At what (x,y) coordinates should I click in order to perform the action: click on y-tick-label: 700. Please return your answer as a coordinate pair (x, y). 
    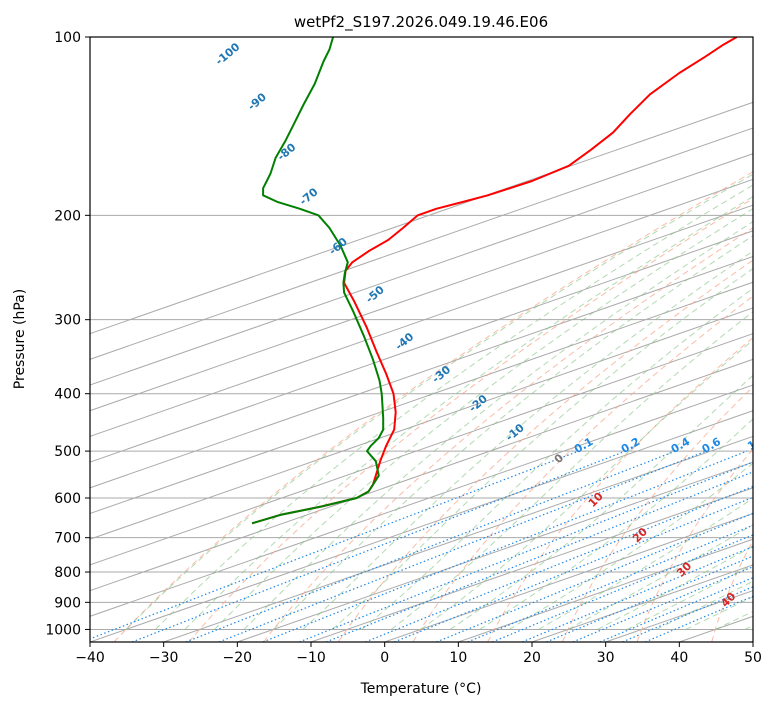
    Looking at the image, I should click on (67, 539).